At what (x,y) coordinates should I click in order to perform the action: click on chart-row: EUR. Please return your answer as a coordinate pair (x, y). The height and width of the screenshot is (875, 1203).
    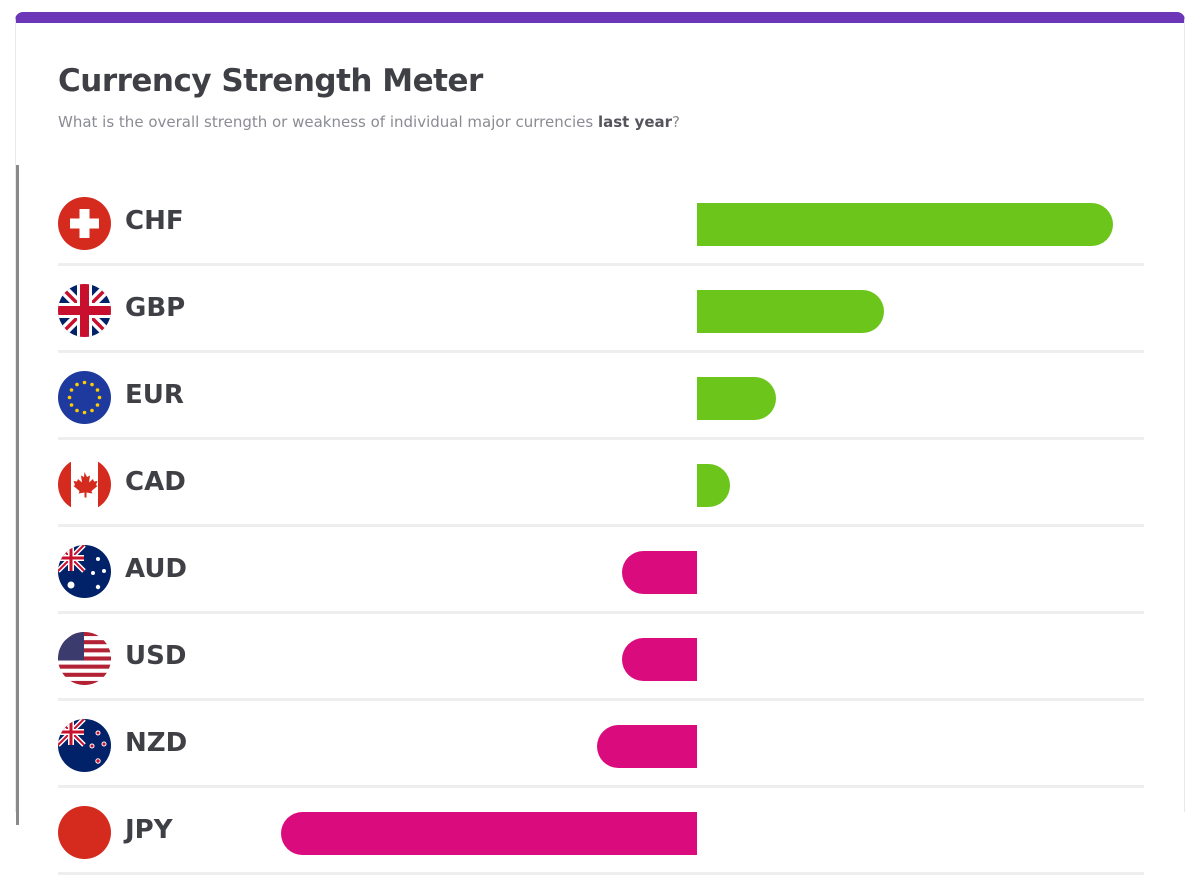
    Looking at the image, I should click on (601, 396).